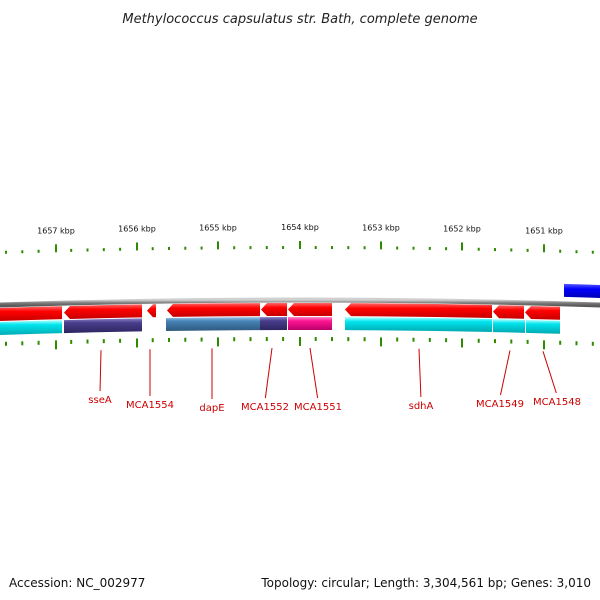 The height and width of the screenshot is (600, 600). Describe the element at coordinates (265, 407) in the screenshot. I see `gene-label: MCA1552` at that location.